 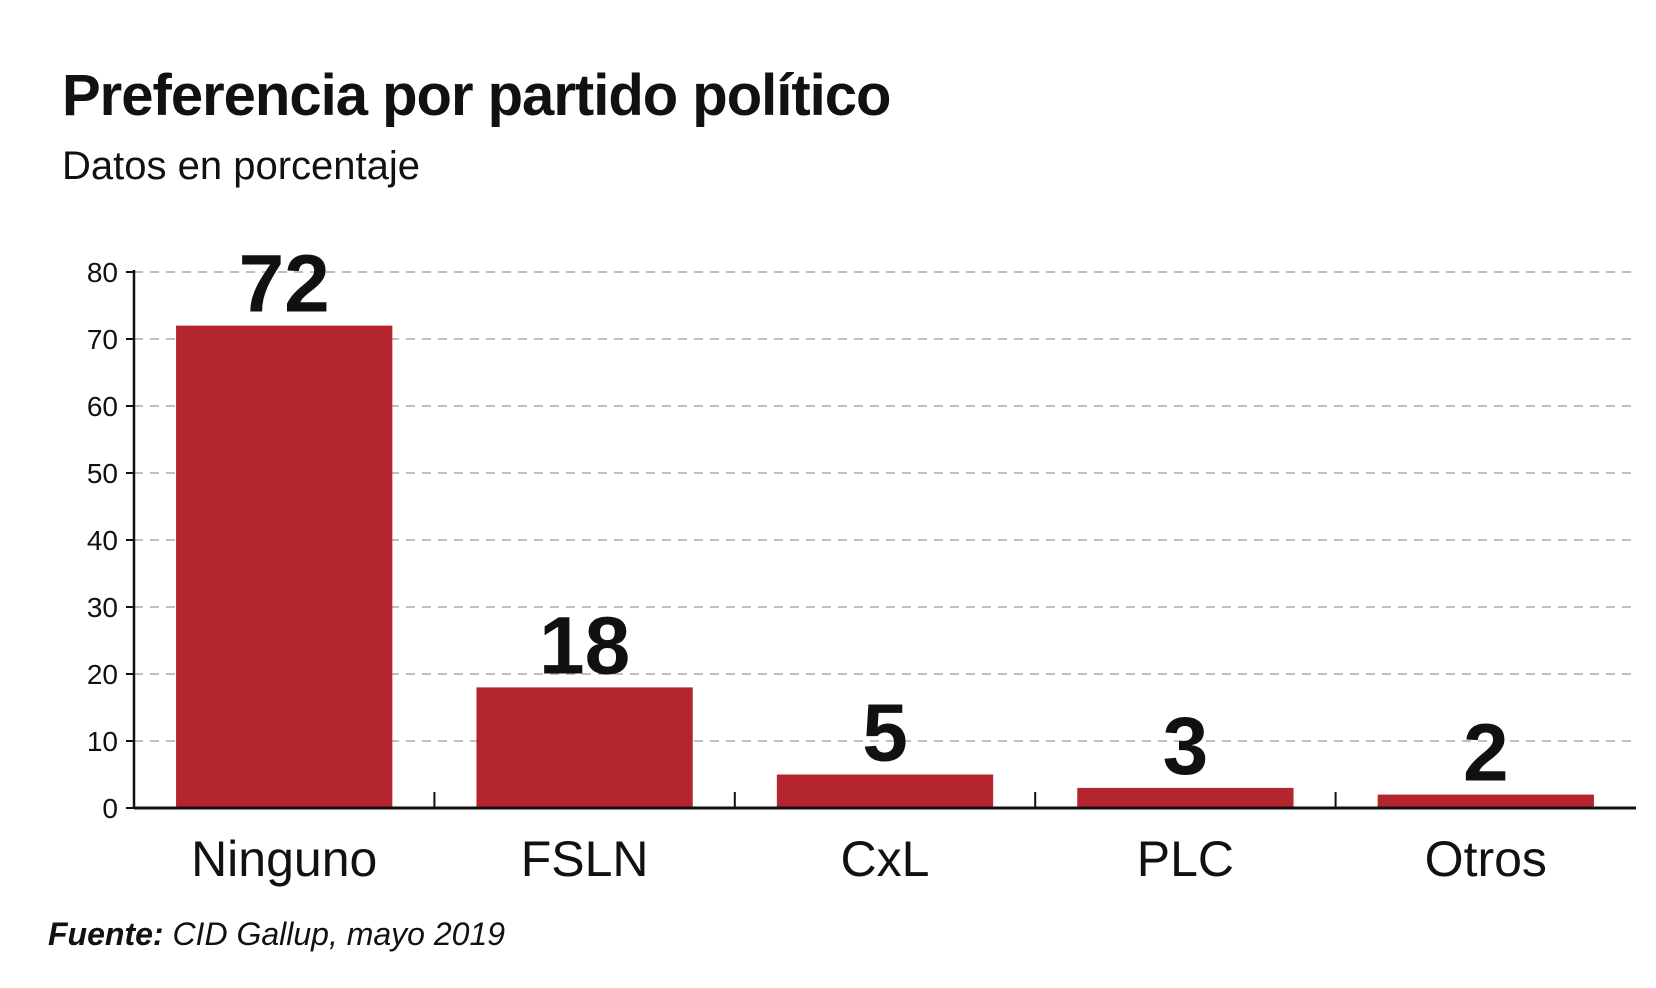 What do you see at coordinates (284, 284) in the screenshot?
I see `value-label-ninguno: 72` at bounding box center [284, 284].